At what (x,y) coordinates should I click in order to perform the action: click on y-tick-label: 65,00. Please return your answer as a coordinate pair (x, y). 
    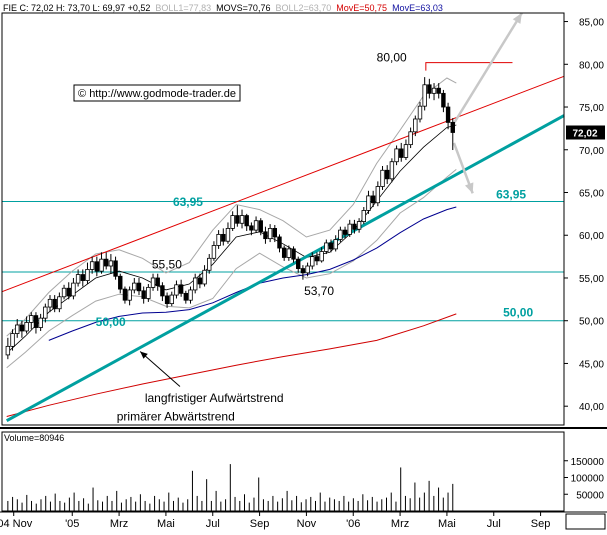
    Looking at the image, I should click on (591, 194).